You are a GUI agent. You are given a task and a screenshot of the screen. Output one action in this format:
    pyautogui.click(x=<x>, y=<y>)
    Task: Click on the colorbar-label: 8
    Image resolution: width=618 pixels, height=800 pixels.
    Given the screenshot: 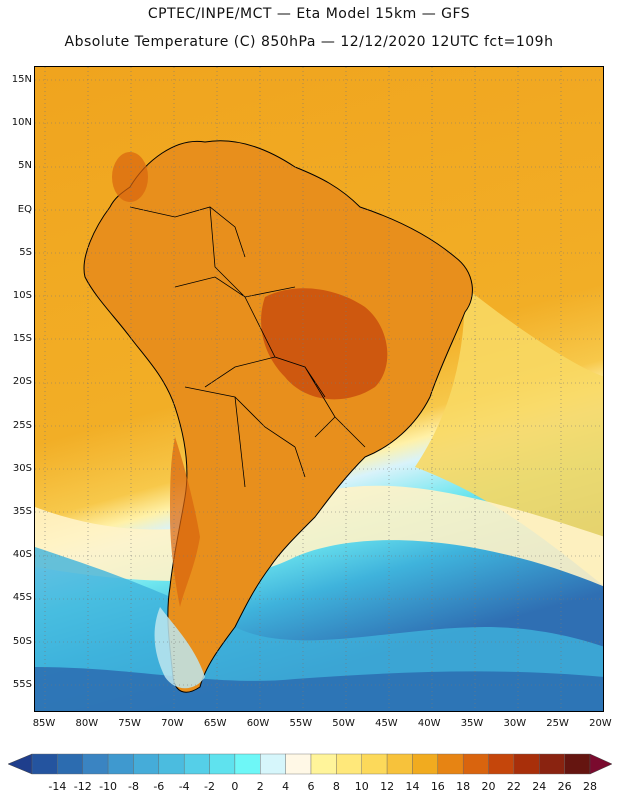 What is the action you would take?
    pyautogui.click(x=336, y=786)
    